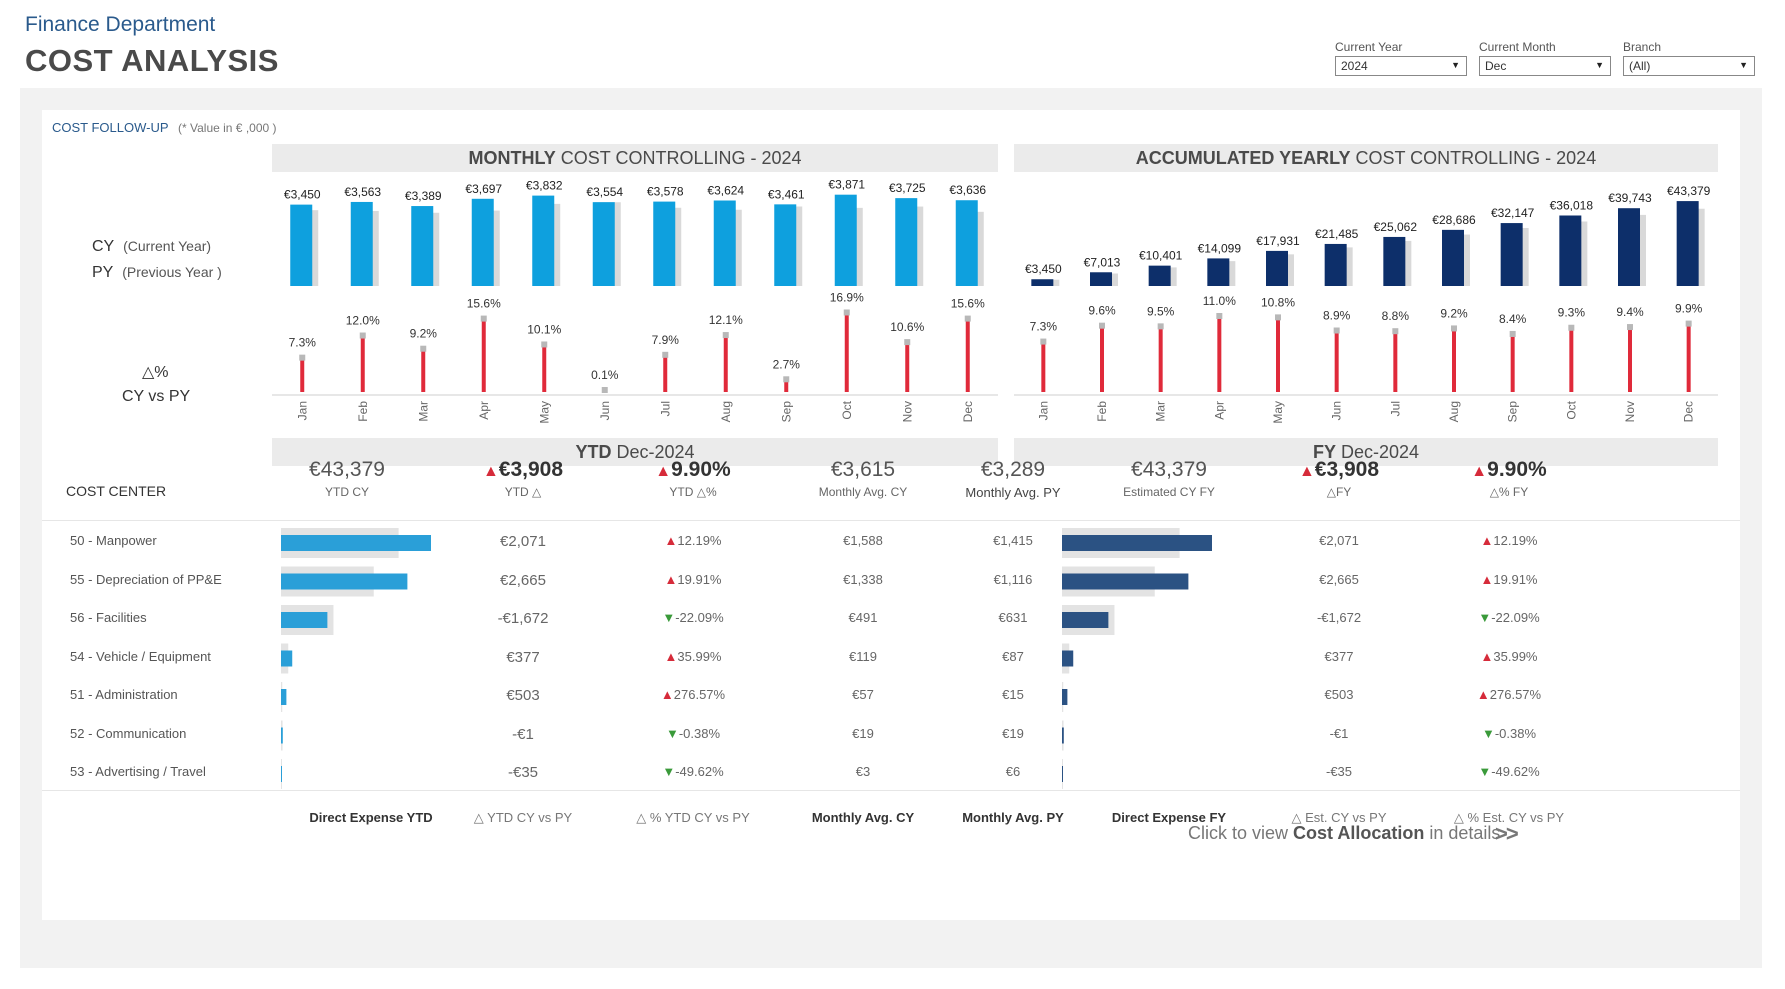 Image resolution: width=1785 pixels, height=989 pixels. Describe the element at coordinates (1339, 540) in the screenshot. I see `fy-delta-value: €2,071` at that location.